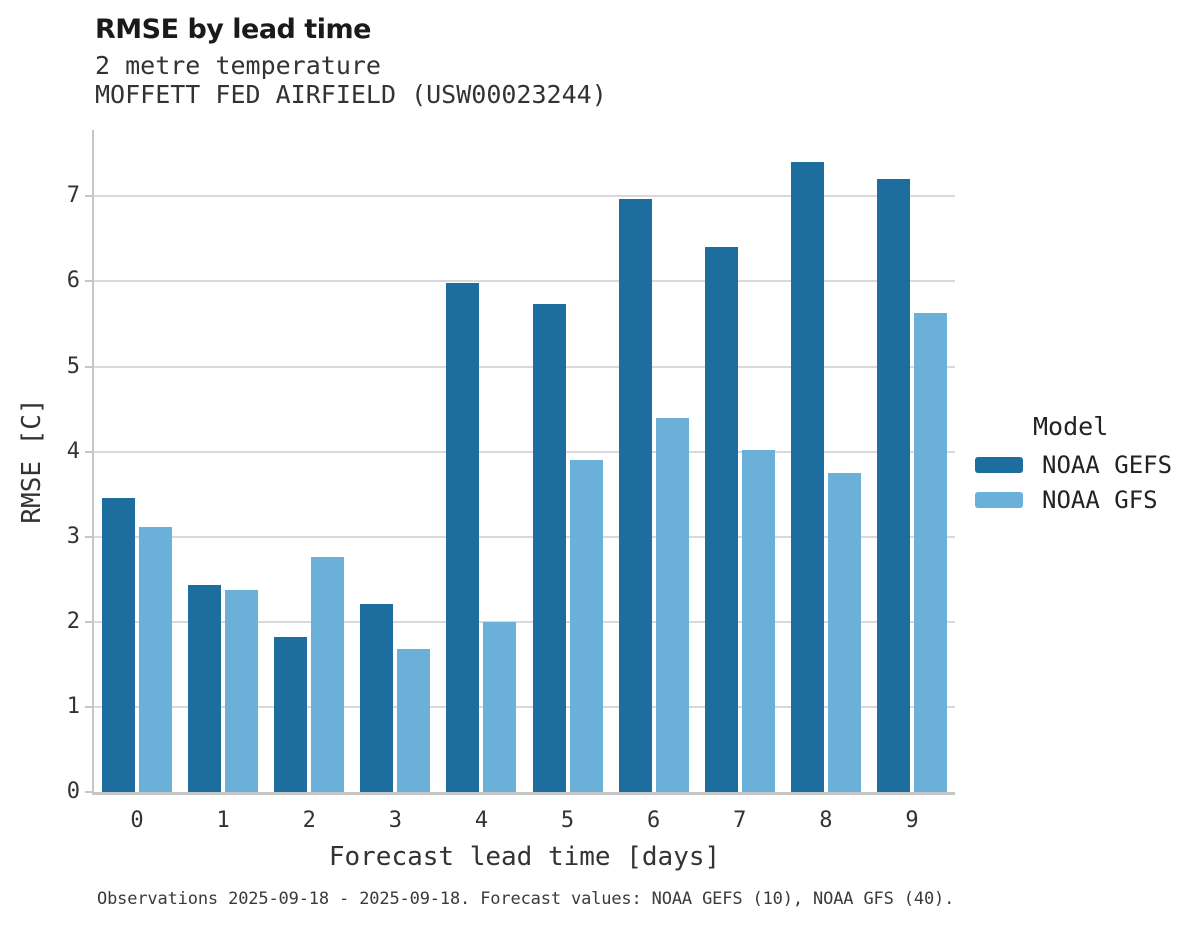  I want to click on y-axis-label: RMSE [C], so click(32, 461).